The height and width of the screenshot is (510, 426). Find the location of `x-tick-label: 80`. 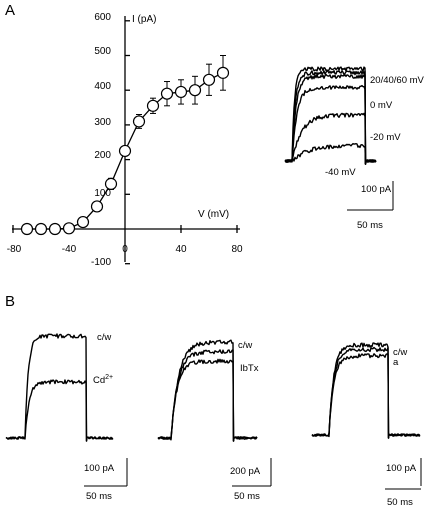

x-tick-label: 80 is located at coordinates (237, 249).